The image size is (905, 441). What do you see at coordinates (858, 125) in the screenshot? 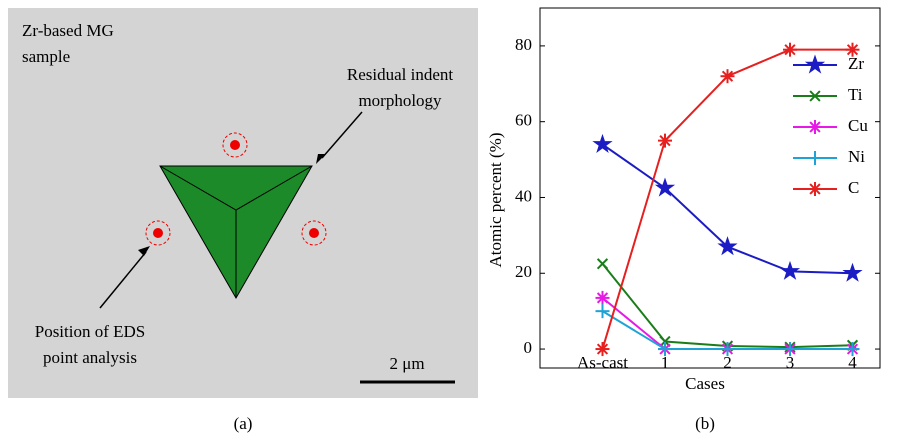
I see `legend-label: Cu` at bounding box center [858, 125].